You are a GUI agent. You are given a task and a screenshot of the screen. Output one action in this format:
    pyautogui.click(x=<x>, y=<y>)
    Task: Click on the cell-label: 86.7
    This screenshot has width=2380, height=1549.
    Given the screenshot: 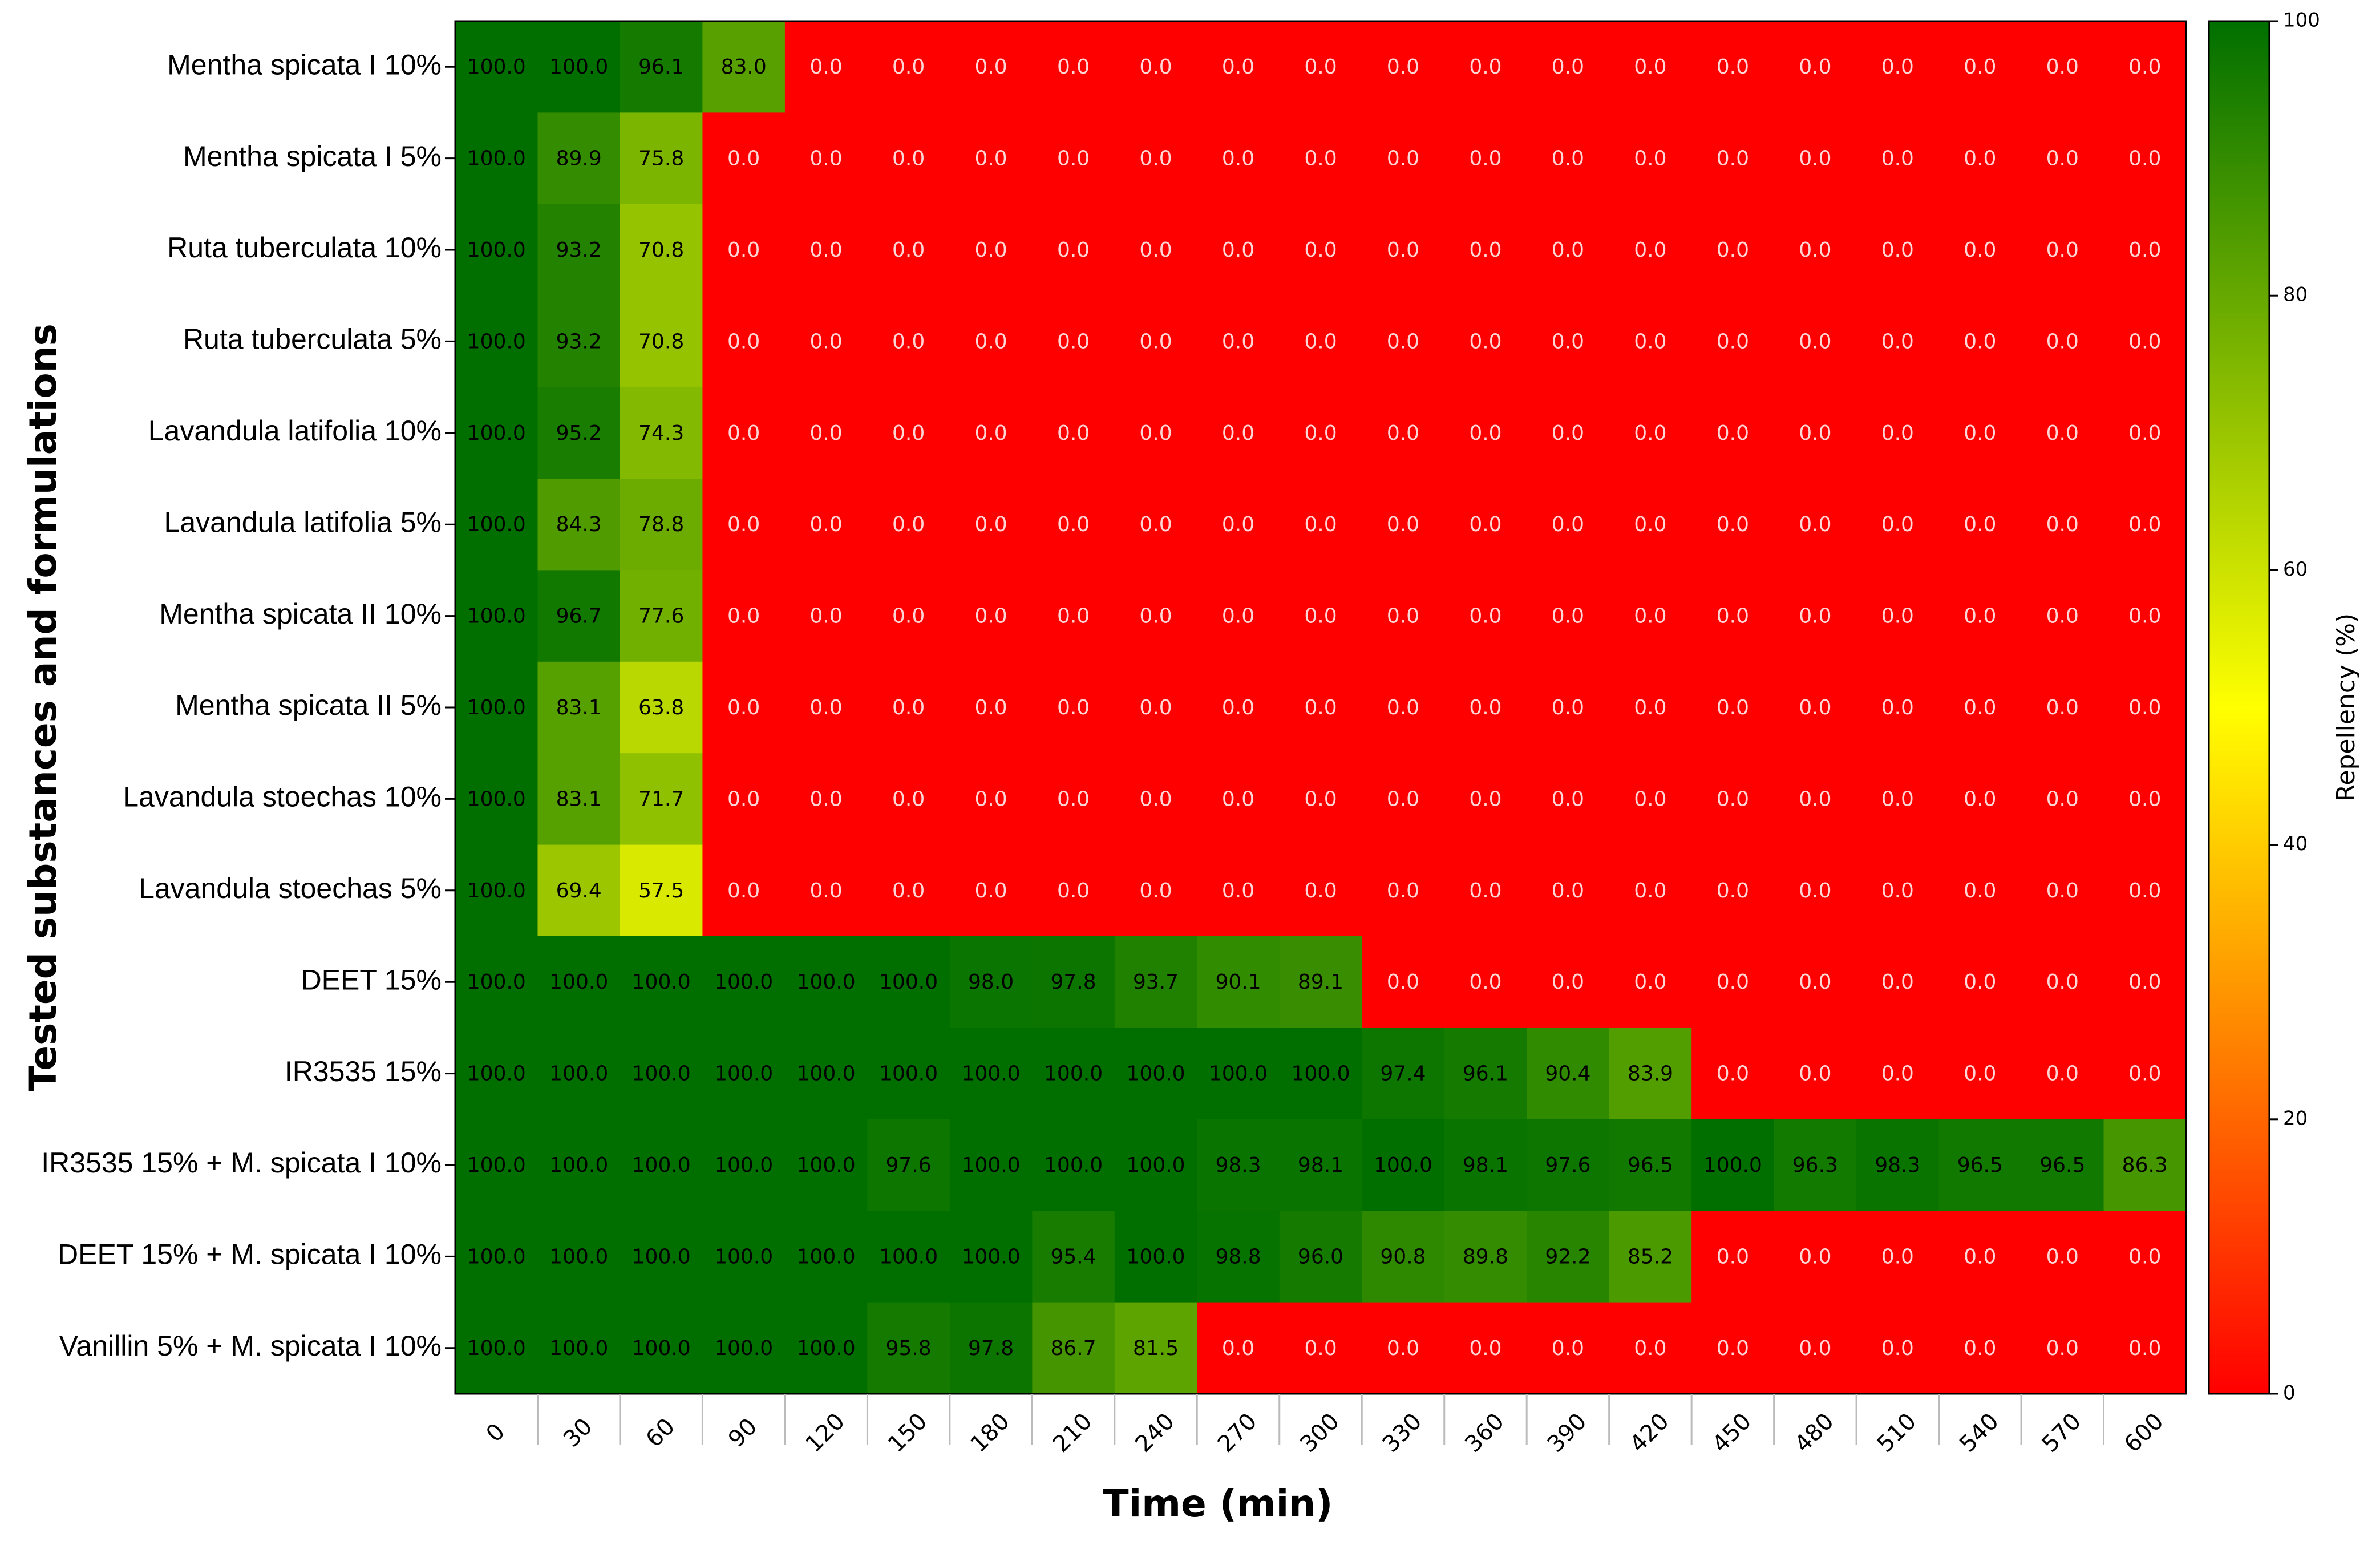 What is the action you would take?
    pyautogui.click(x=1073, y=1348)
    